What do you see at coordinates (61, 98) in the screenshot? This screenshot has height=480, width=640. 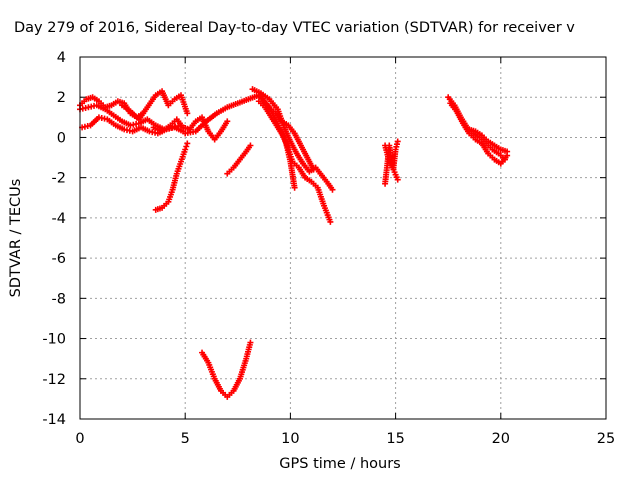 I see `y-tick-label: 2` at bounding box center [61, 98].